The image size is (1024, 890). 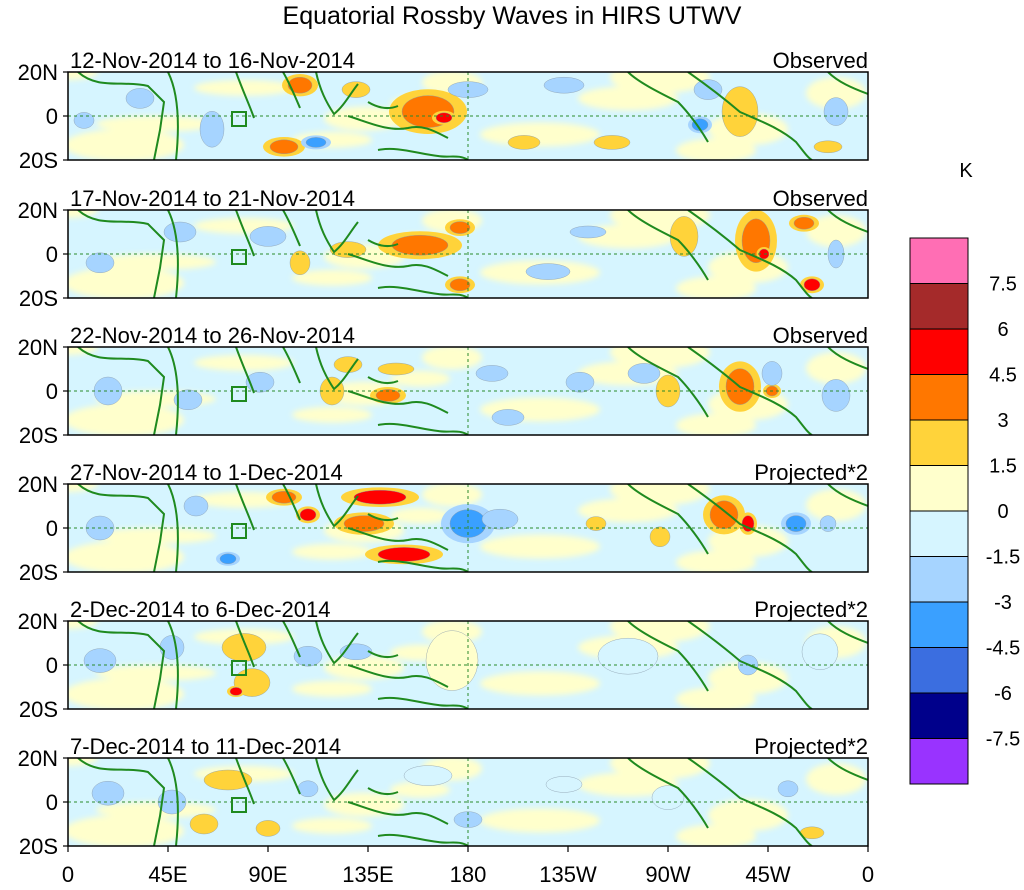 I want to click on x-tick-label: 45E, so click(x=167, y=874).